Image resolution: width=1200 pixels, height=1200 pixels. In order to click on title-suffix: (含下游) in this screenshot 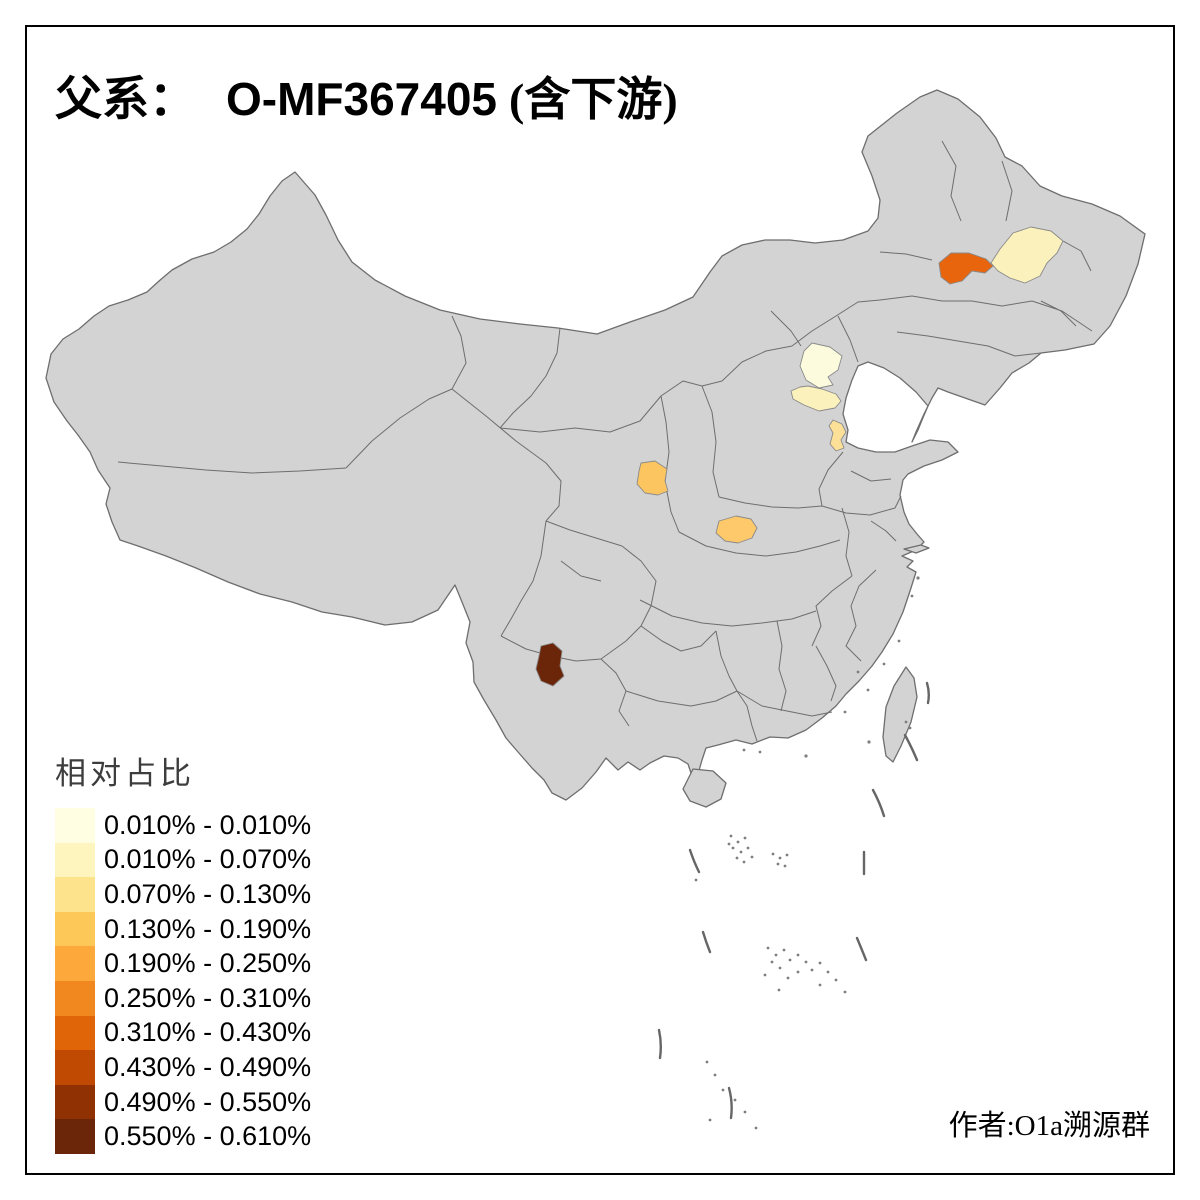, I will do `click(593, 99)`.